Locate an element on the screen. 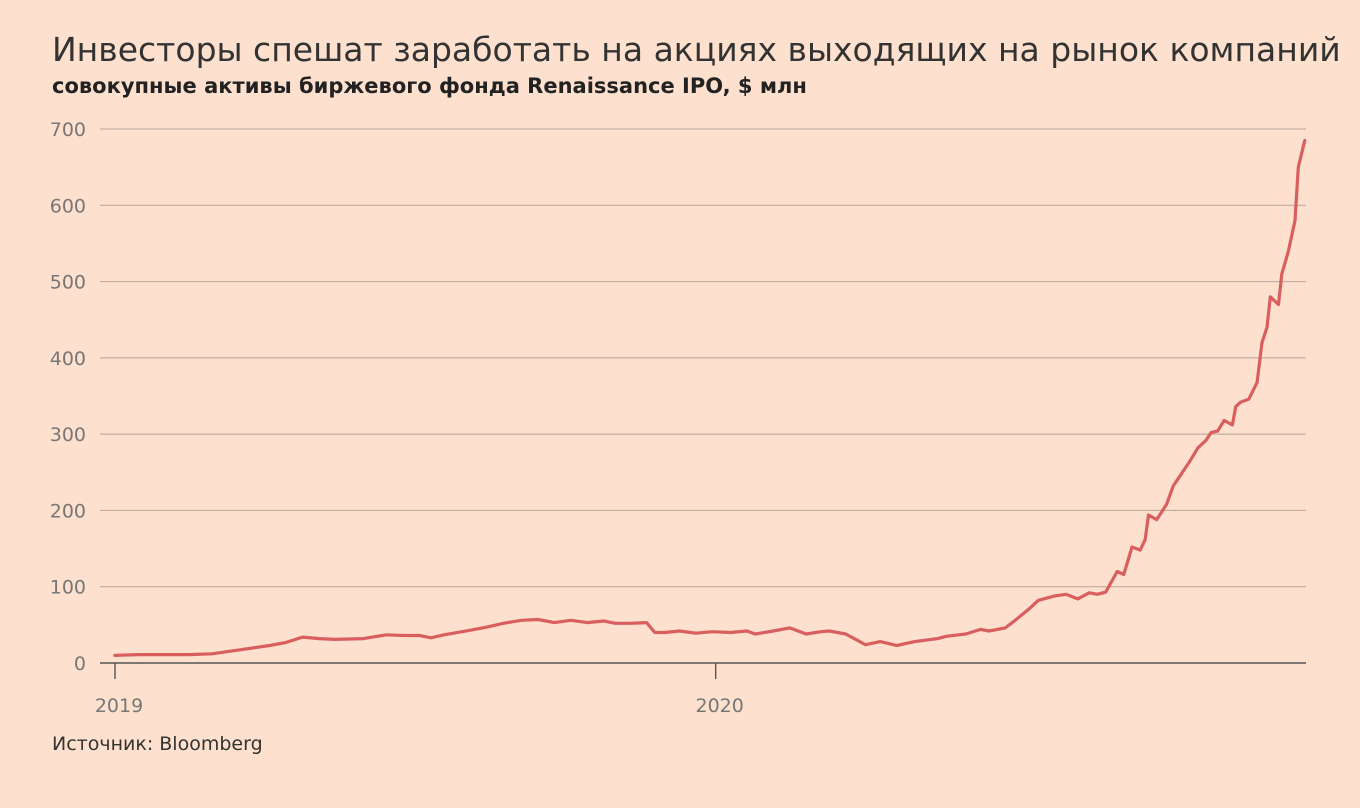 The height and width of the screenshot is (808, 1360). x-tick-label-2019: 2019 is located at coordinates (119, 706).